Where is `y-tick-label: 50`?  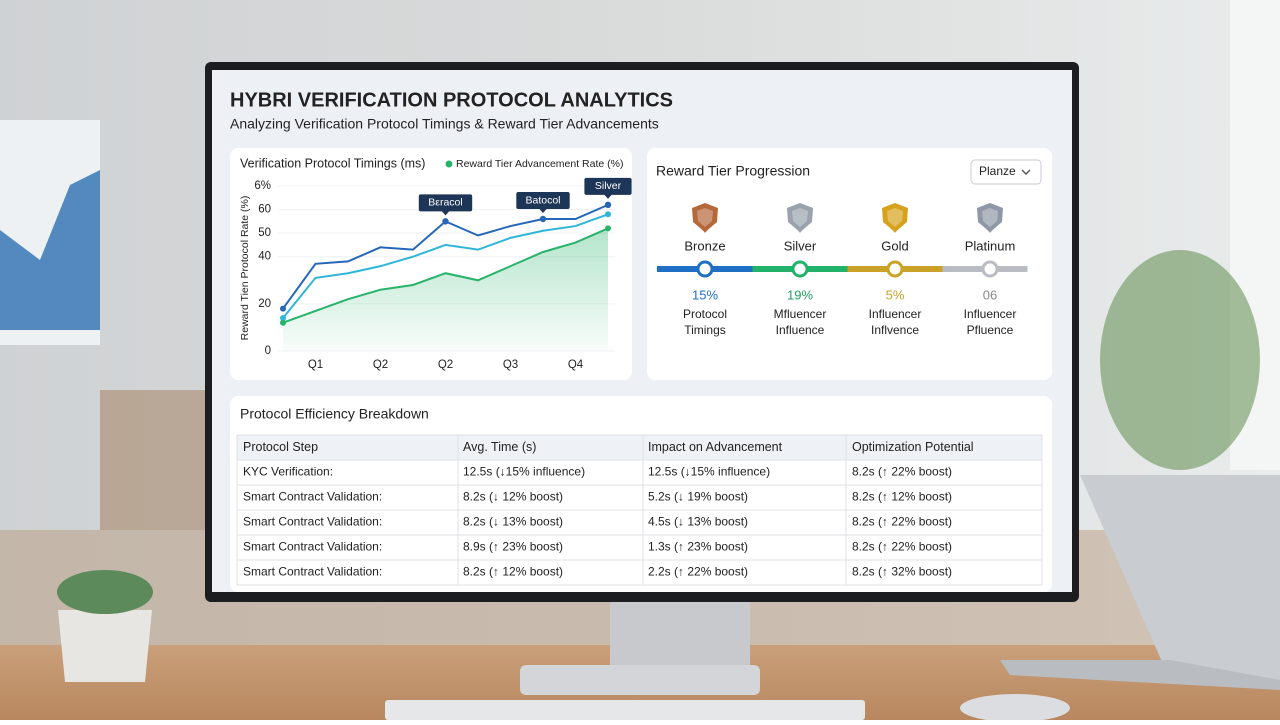
y-tick-label: 50 is located at coordinates (264, 233).